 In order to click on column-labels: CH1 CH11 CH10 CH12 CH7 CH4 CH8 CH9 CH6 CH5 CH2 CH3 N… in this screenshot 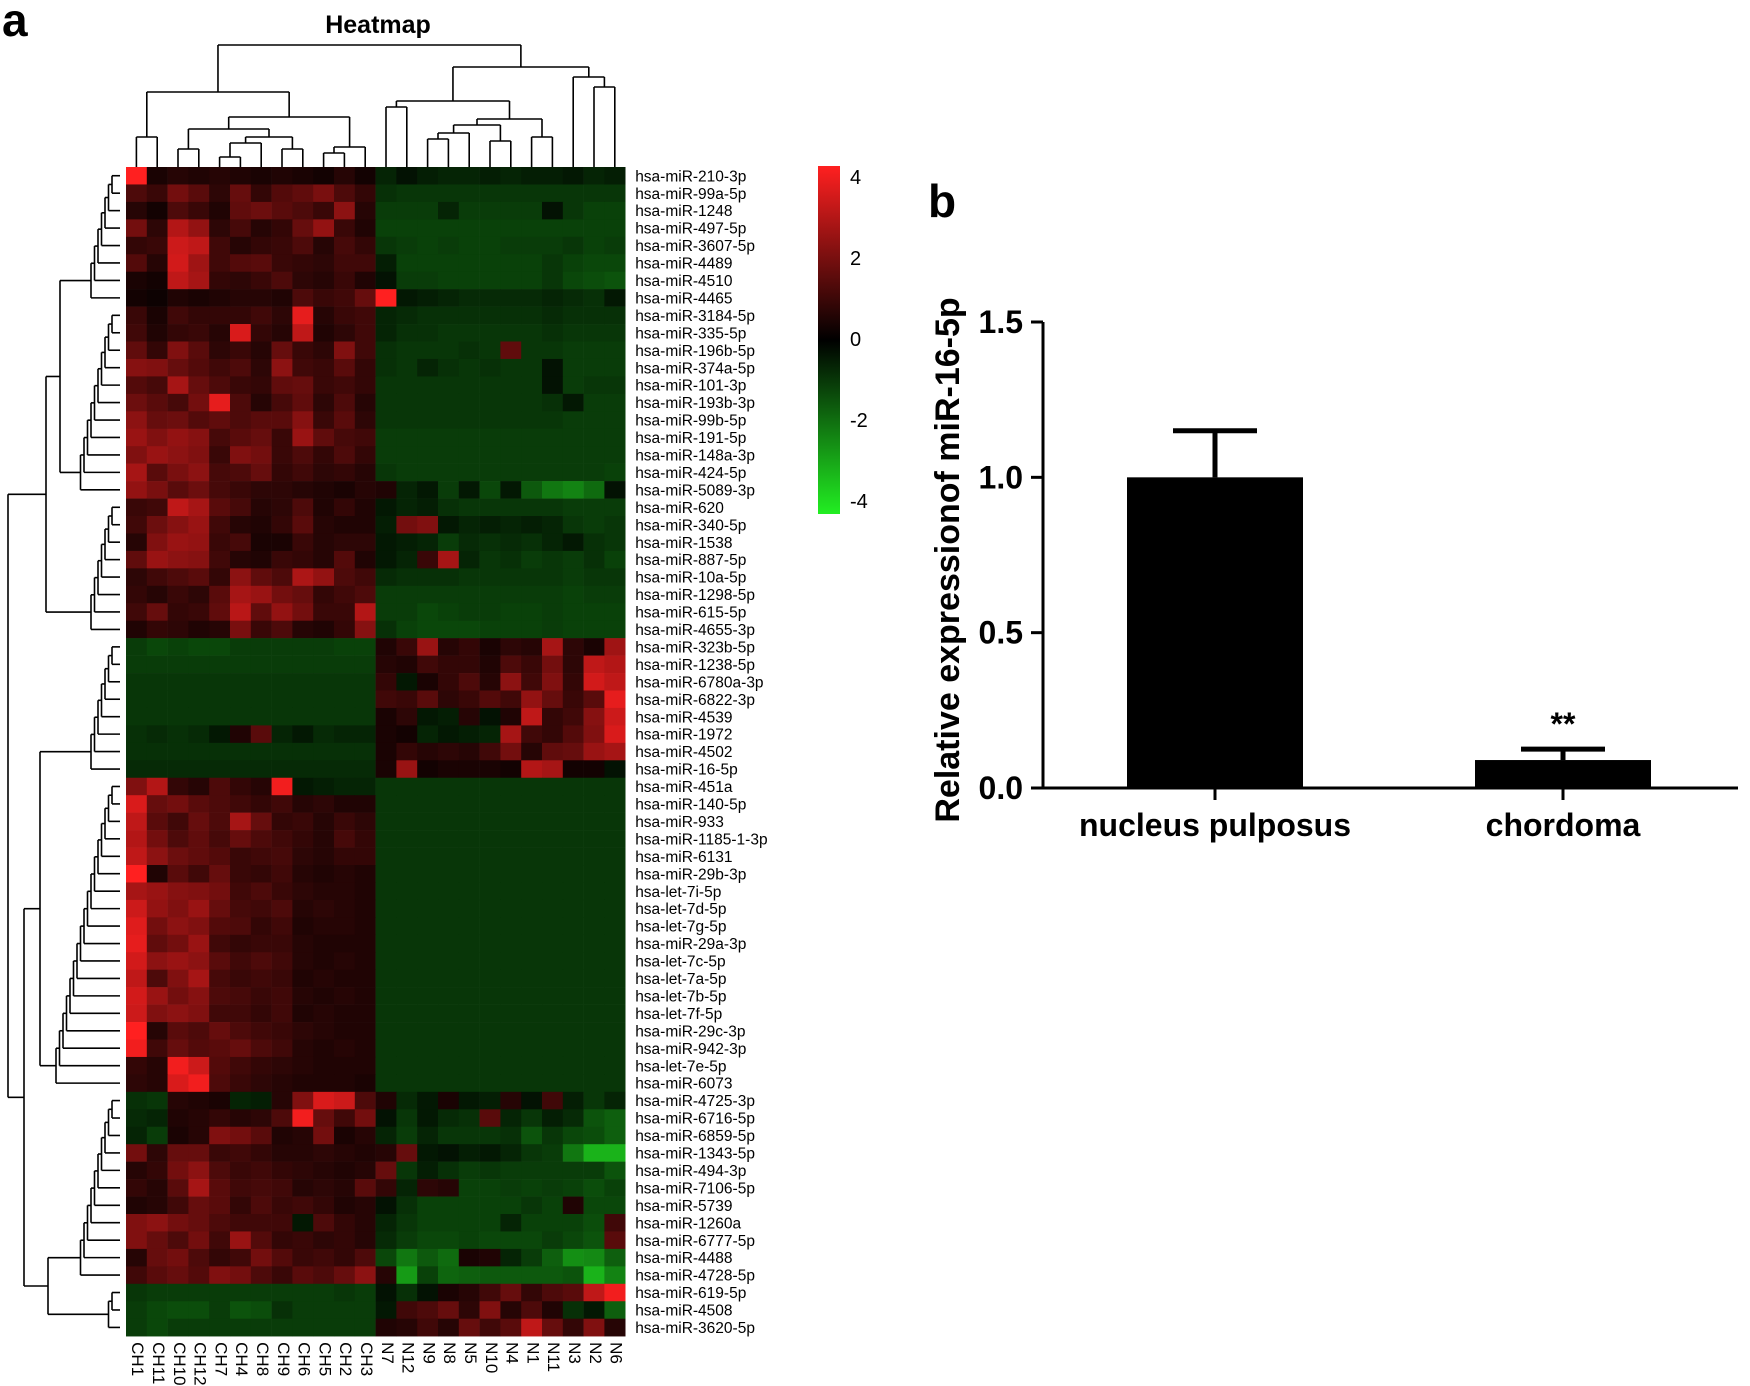, I will do `click(376, 1363)`.